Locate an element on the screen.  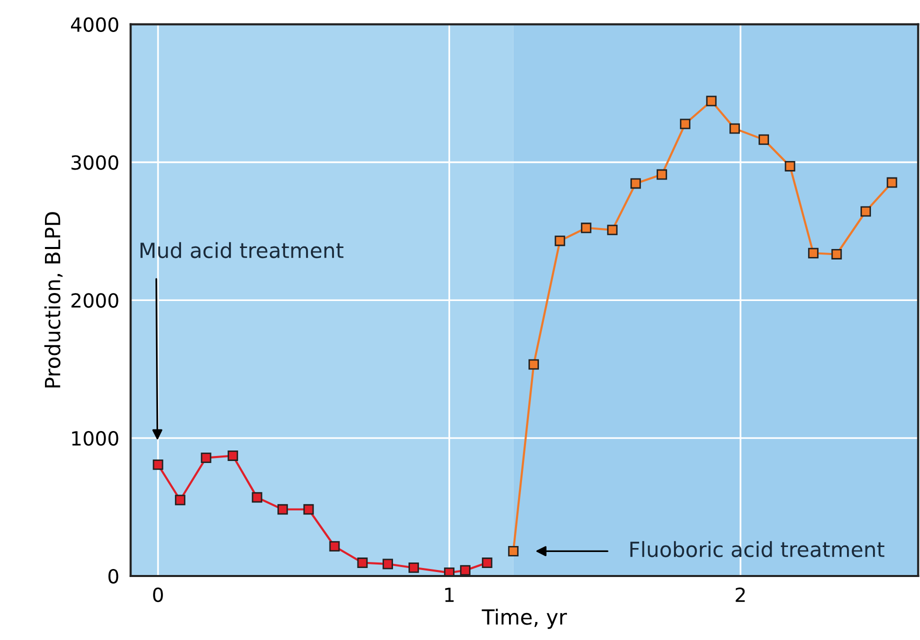
y-tick-label: 1000 is located at coordinates (95, 438).